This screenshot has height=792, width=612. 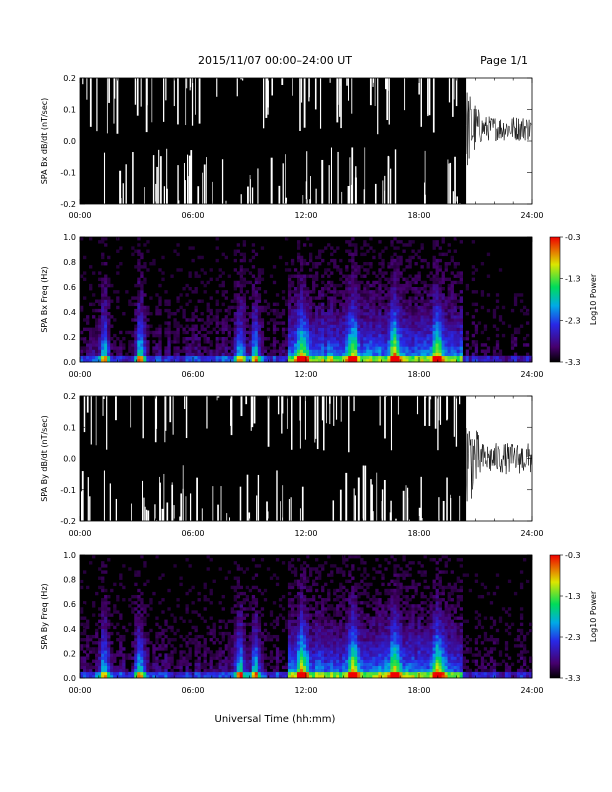 What do you see at coordinates (192, 374) in the screenshot?
I see `x-tick-label: 06:00` at bounding box center [192, 374].